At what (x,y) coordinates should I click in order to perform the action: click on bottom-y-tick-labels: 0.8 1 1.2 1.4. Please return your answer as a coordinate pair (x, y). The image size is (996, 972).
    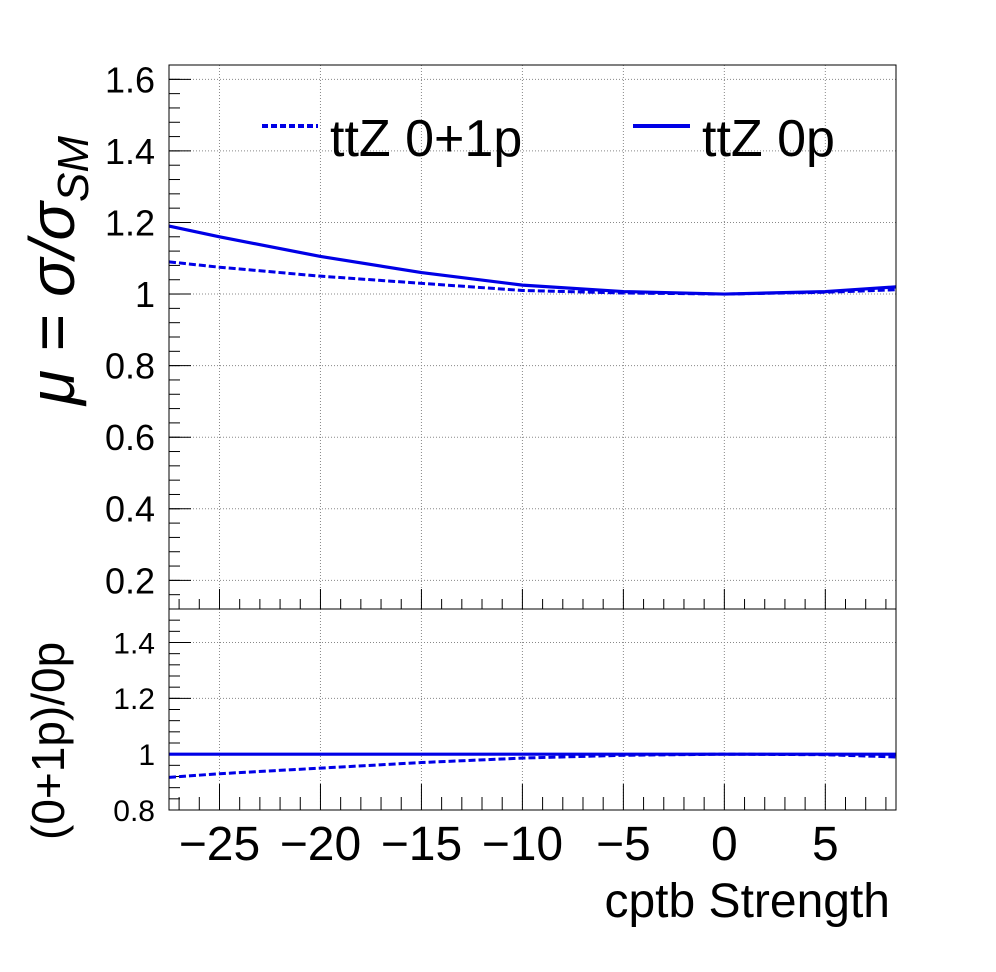
    Looking at the image, I should click on (134, 727).